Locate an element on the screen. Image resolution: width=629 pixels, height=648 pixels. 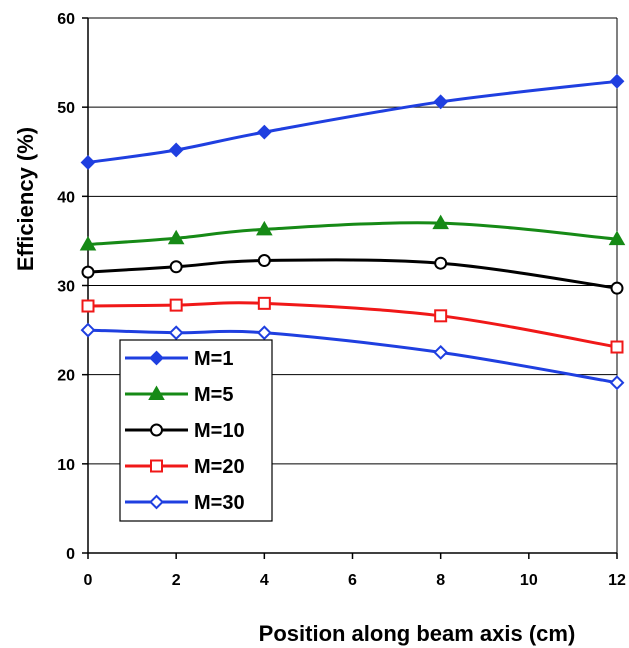
x-tick-label: 10 is located at coordinates (529, 580).